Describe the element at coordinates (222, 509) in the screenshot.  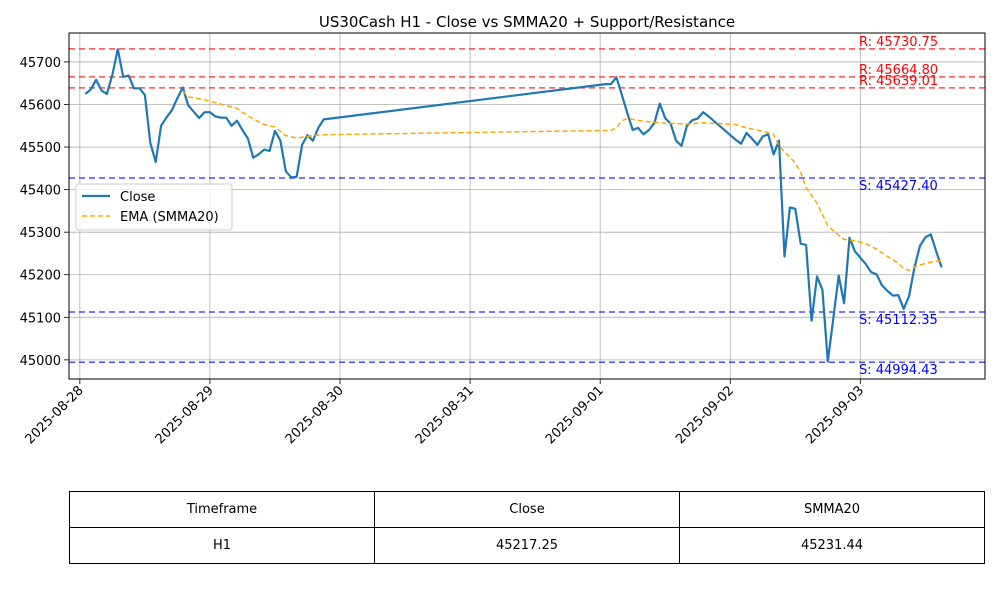
I see `table-header-cell: Timeframe` at that location.